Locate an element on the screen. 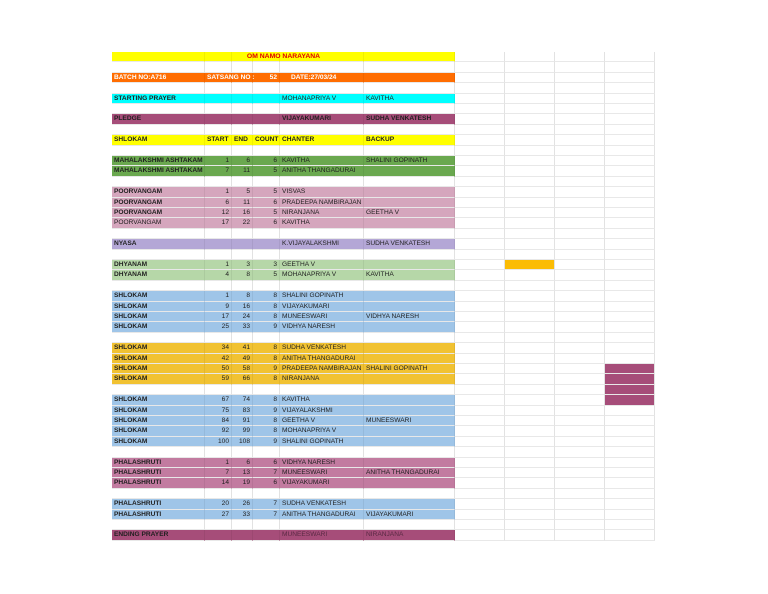  cell: 41 is located at coordinates (242, 348).